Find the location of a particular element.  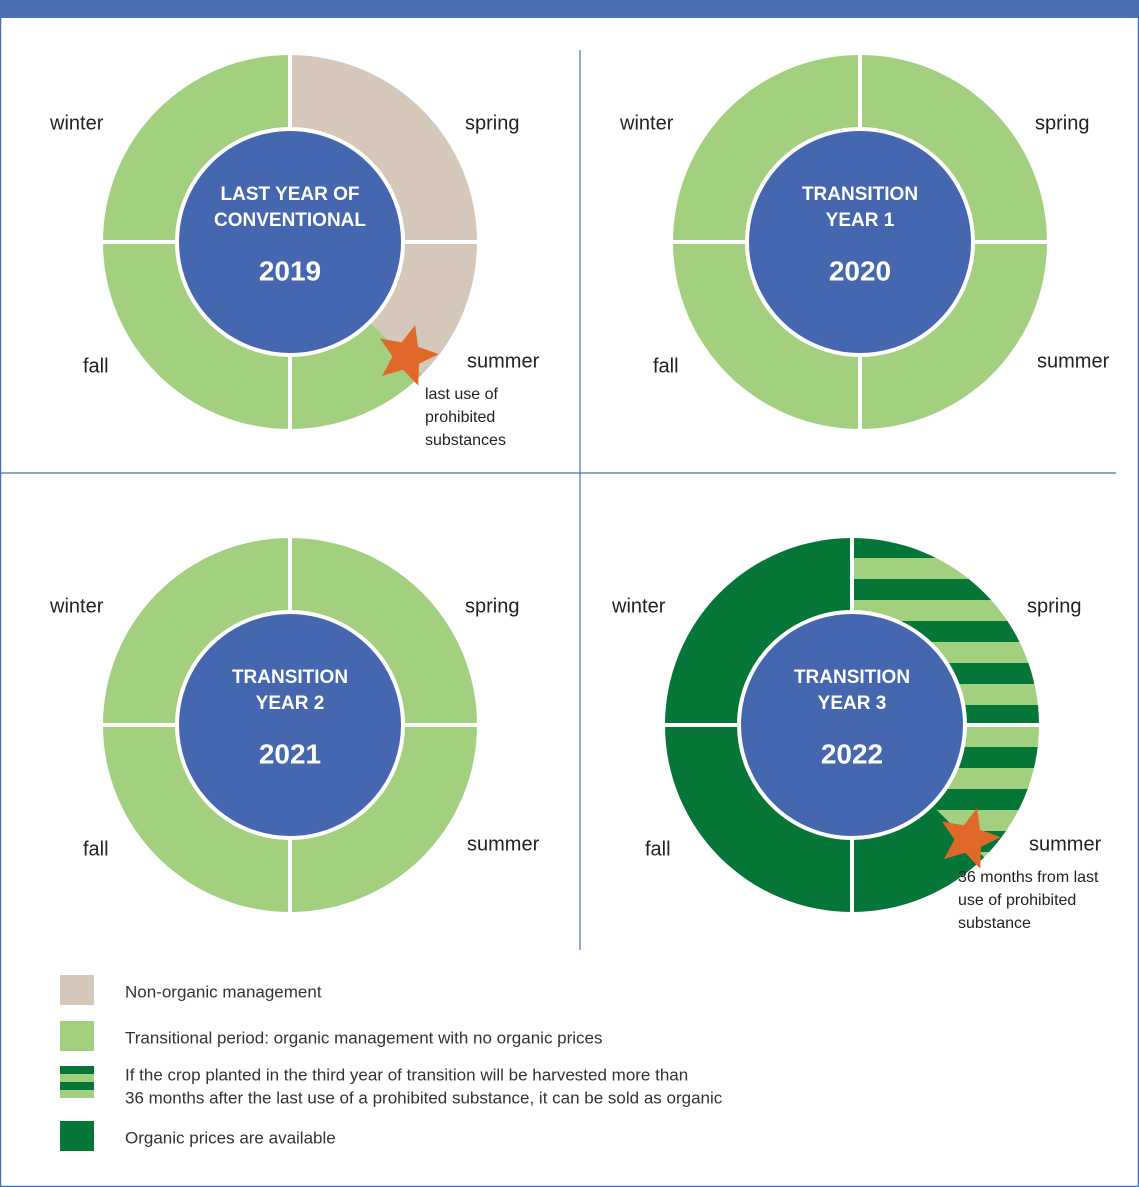

center-title: LAST YEAR OF is located at coordinates (290, 194).